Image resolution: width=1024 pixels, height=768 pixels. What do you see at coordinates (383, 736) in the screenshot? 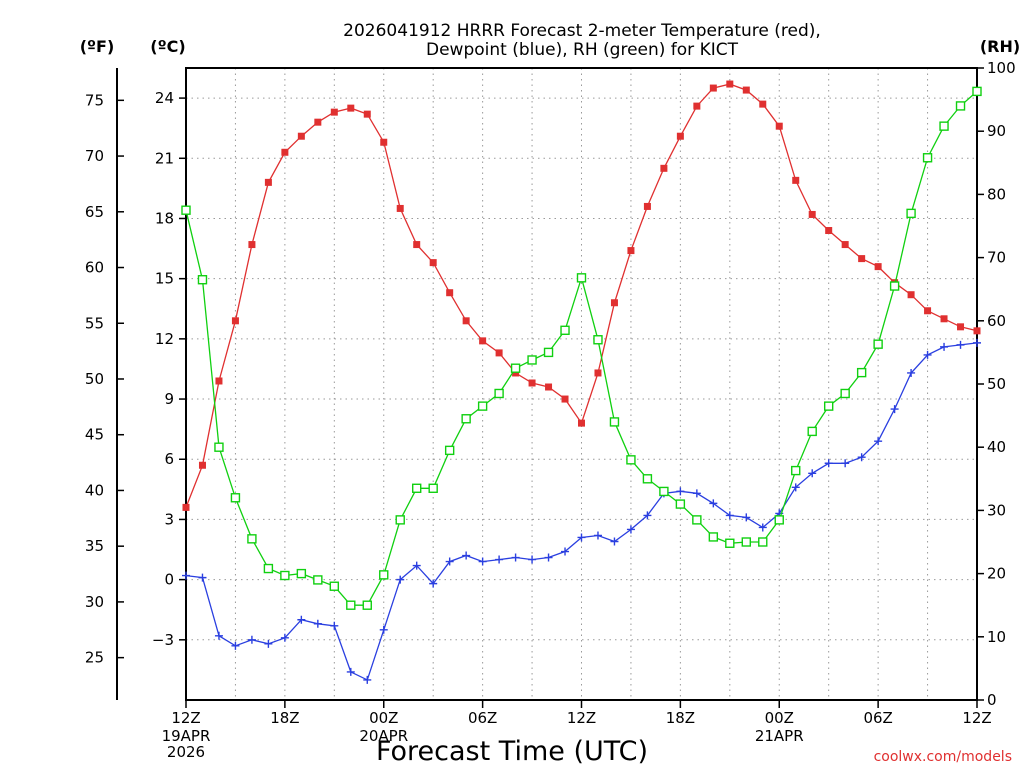
I see `x-tick-date-label: 20APR` at bounding box center [383, 736].